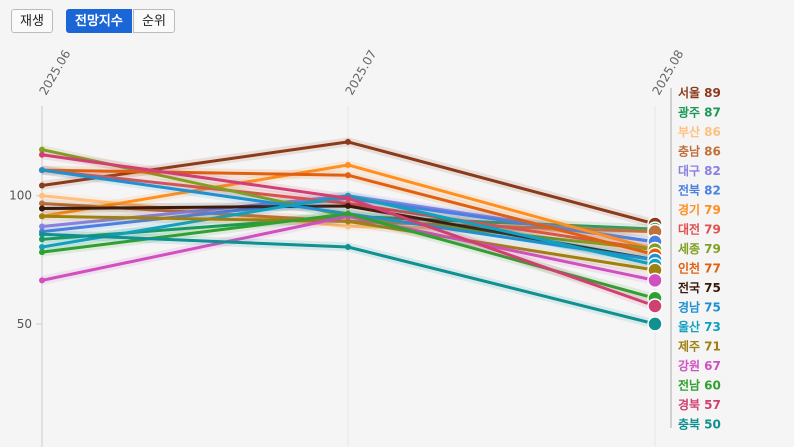 This screenshot has height=447, width=794. Describe the element at coordinates (712, 347) in the screenshot. I see `legend-value: 71` at that location.